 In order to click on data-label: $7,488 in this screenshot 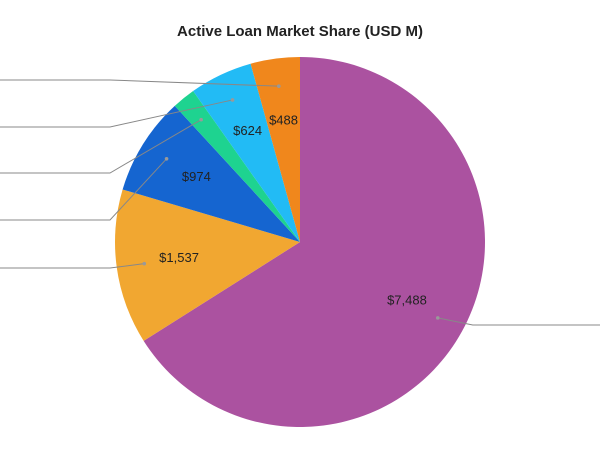, I will do `click(407, 299)`.